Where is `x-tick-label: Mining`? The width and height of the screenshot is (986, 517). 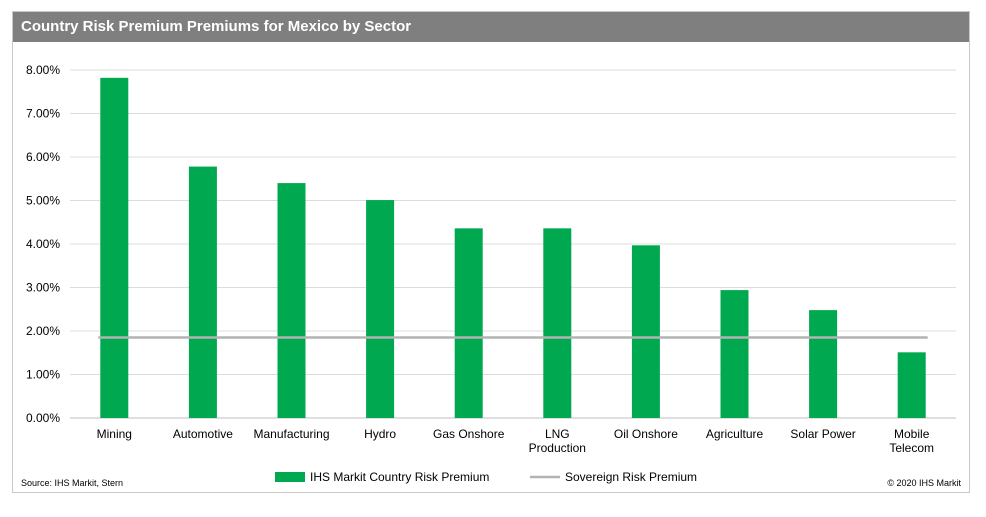
x-tick-label: Mining is located at coordinates (114, 434).